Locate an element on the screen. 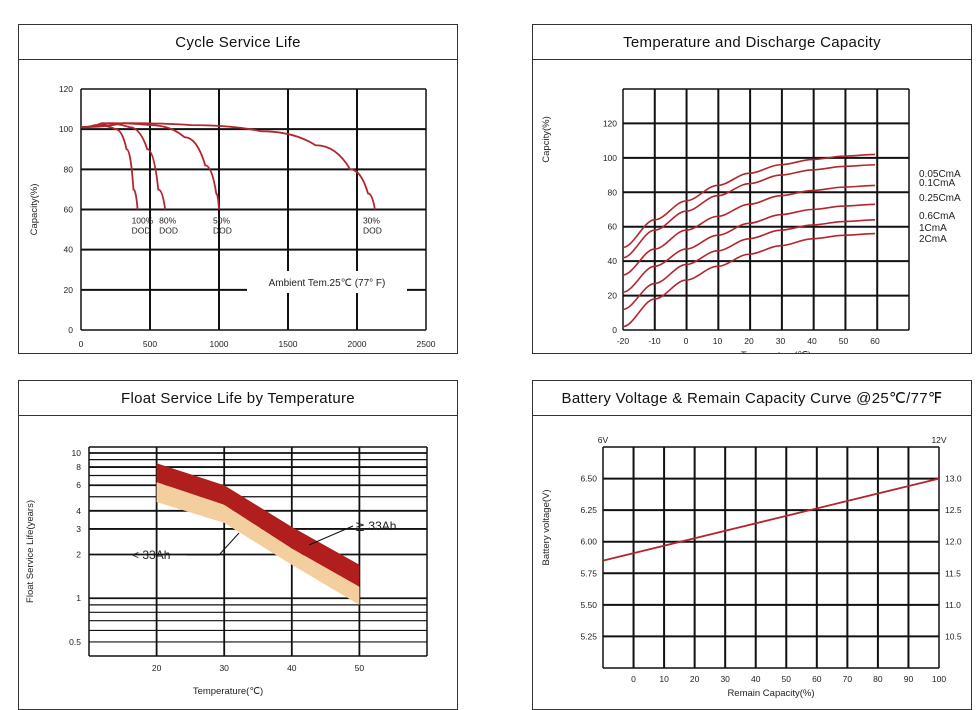 The height and width of the screenshot is (710, 978). y-tick-label: 4 is located at coordinates (78, 511).